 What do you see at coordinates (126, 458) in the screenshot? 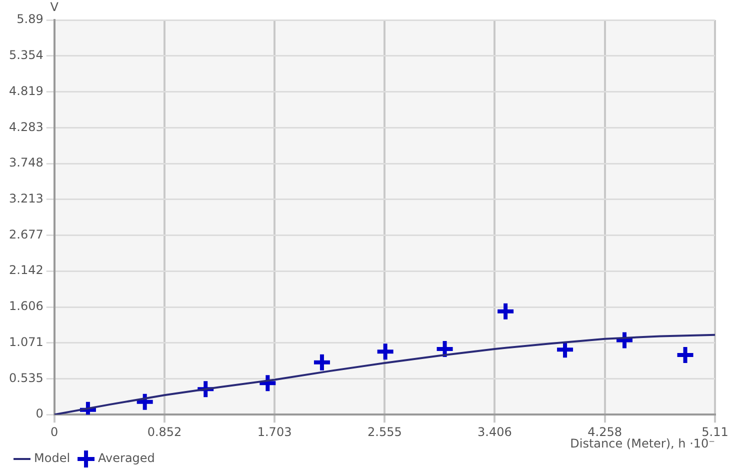
I see `legend-label: Averaged` at bounding box center [126, 458].